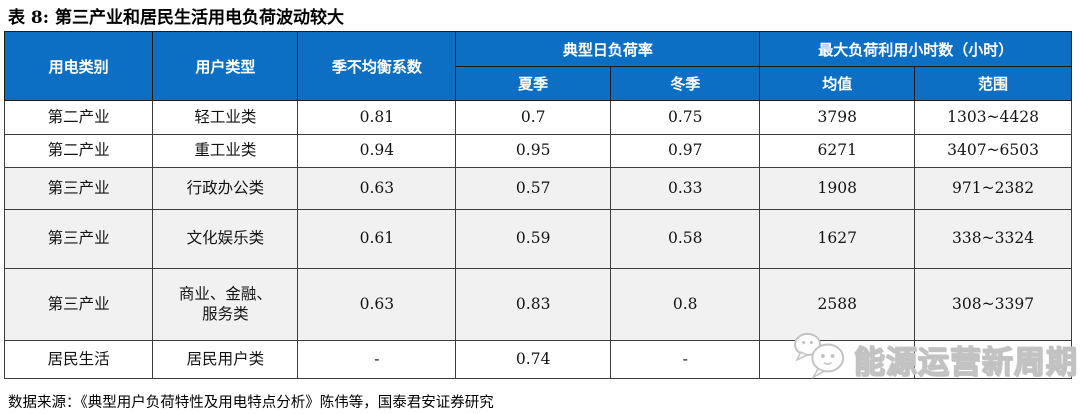  Describe the element at coordinates (837, 83) in the screenshot. I see `header-mean: 均值` at that location.